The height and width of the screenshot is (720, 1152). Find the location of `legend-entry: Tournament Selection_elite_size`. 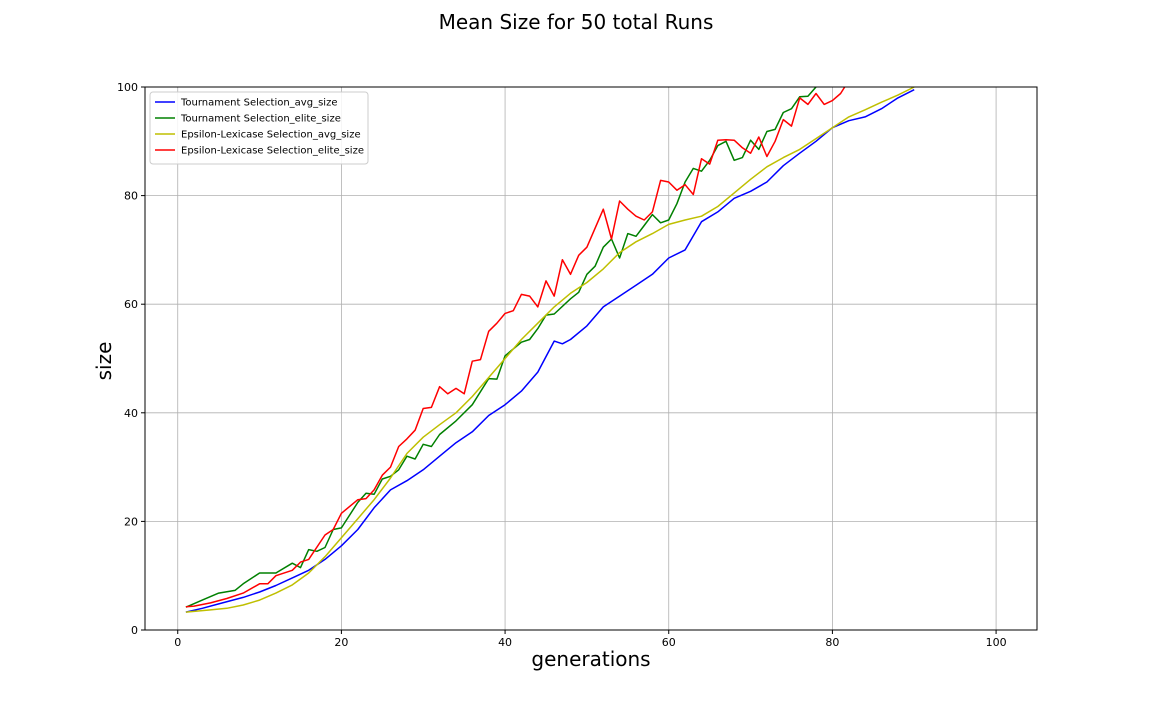

legend-entry: Tournament Selection_elite_size is located at coordinates (260, 119).